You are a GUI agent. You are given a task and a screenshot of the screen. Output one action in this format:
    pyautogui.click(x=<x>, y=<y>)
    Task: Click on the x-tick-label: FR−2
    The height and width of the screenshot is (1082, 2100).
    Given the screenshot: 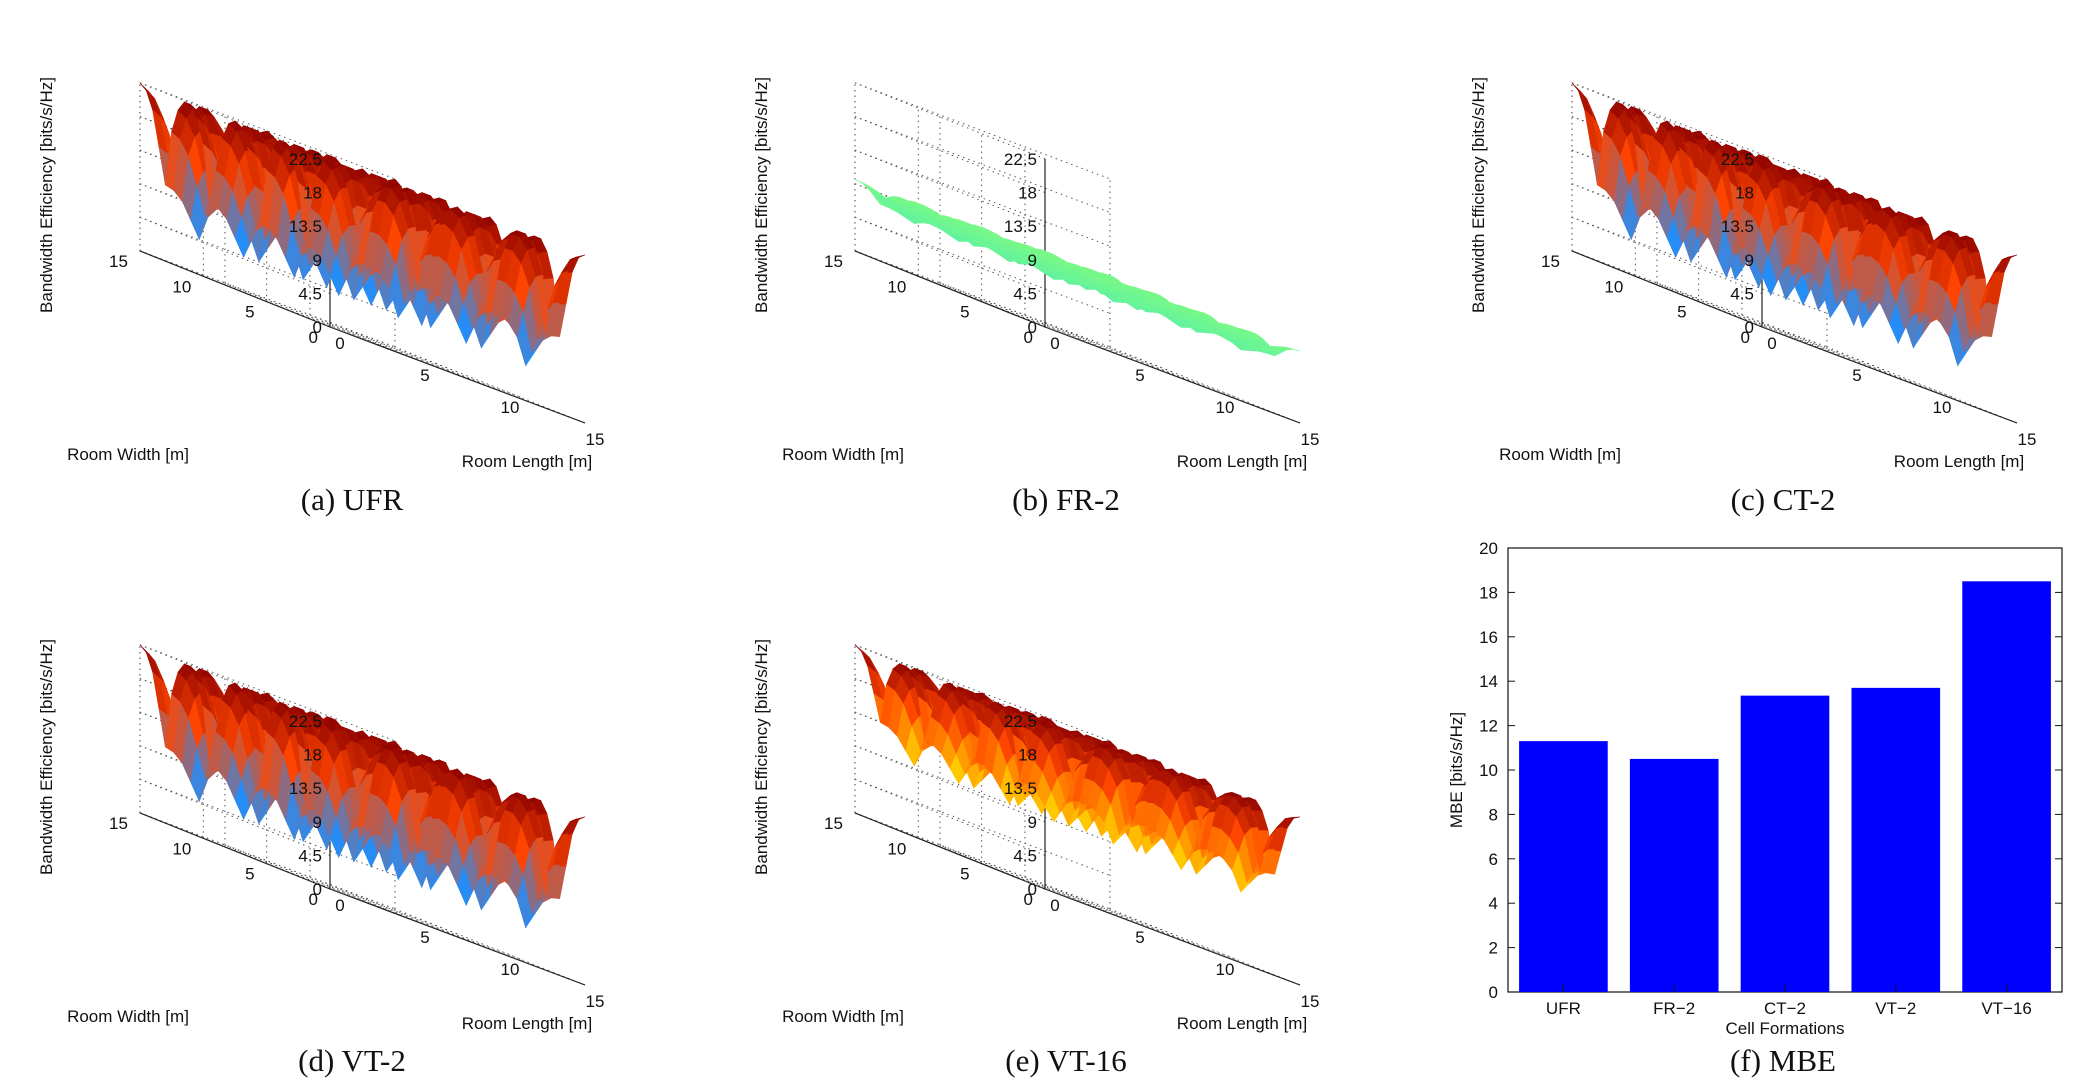 What is the action you would take?
    pyautogui.click(x=1674, y=1008)
    